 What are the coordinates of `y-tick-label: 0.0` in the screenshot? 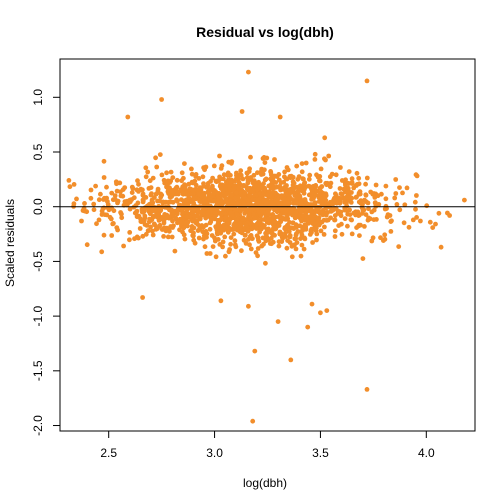 It's located at (38, 206).